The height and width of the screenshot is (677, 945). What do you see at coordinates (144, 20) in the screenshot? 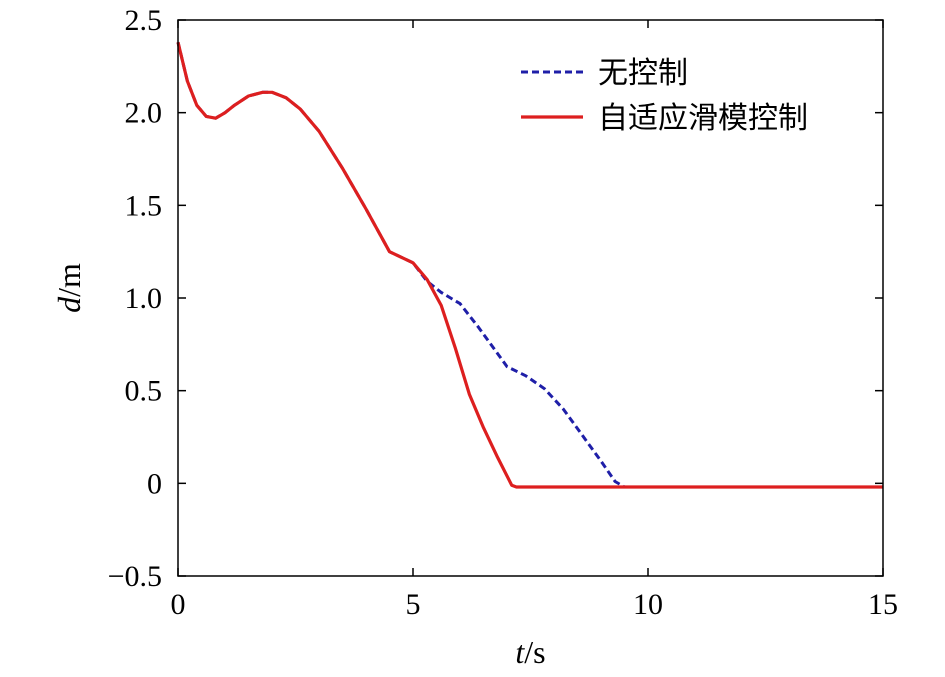
I see `y-tick-label: 2.5` at bounding box center [144, 20].